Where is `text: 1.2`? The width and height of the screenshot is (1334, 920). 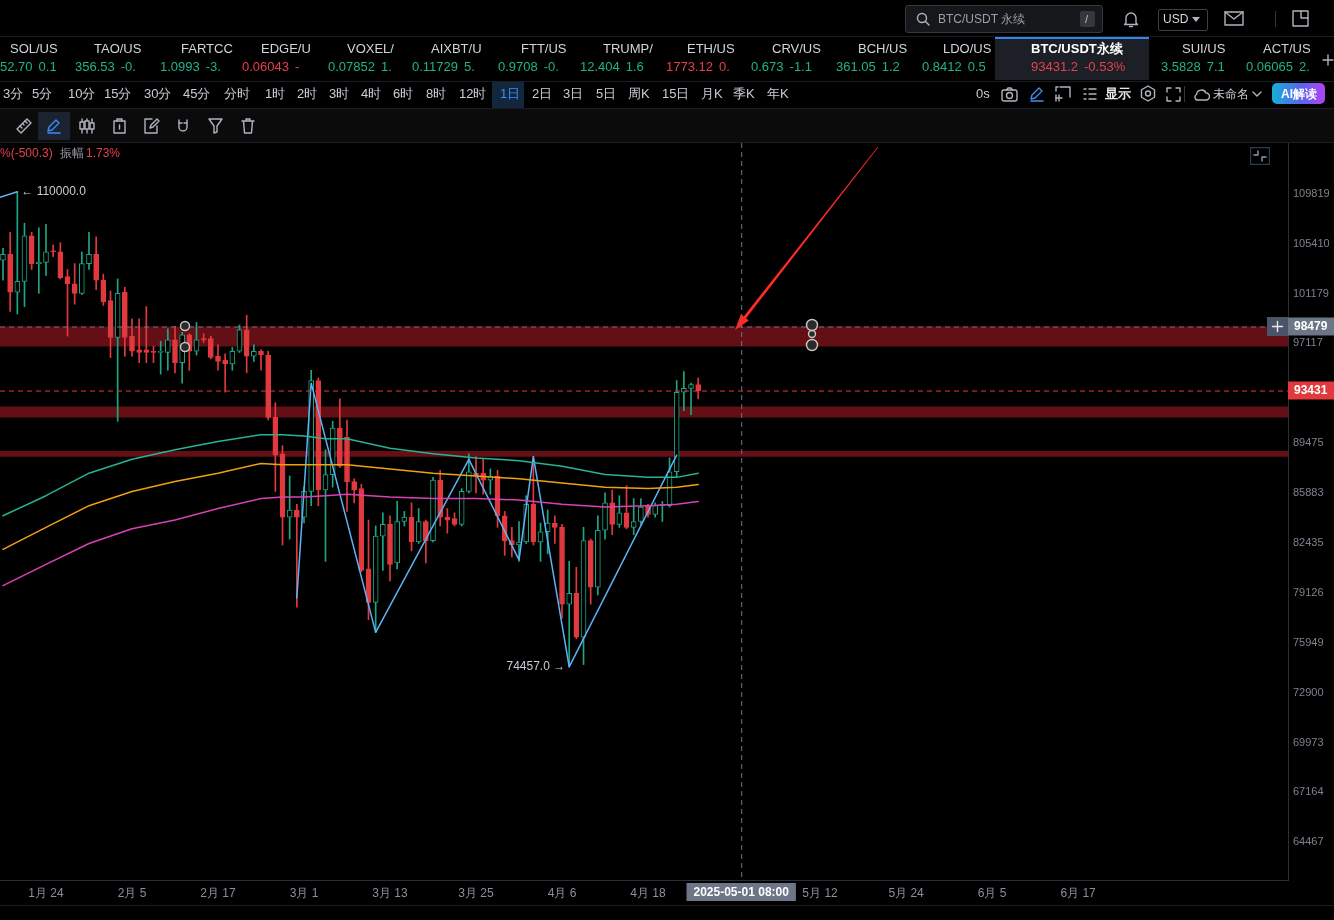 text: 1.2 is located at coordinates (890, 66).